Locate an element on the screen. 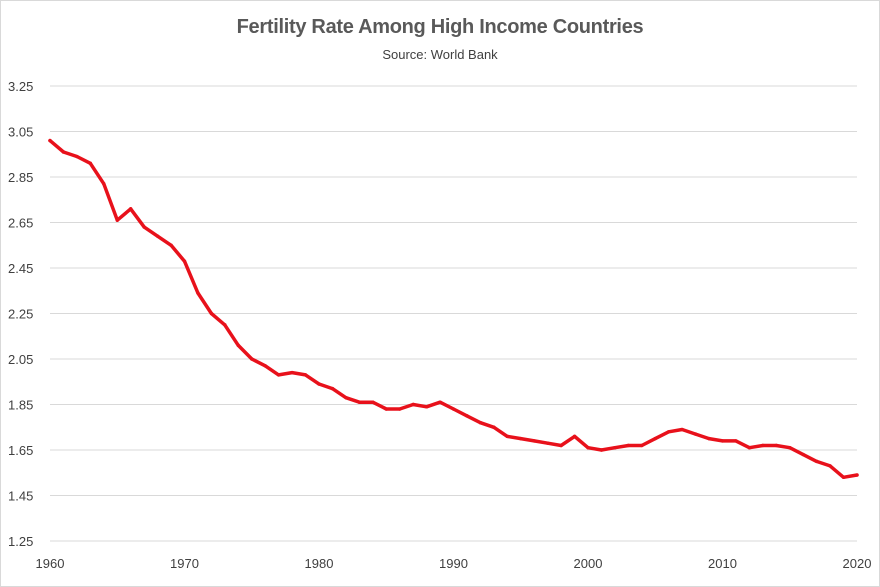 This screenshot has height=587, width=880. y-tick-label: 1.65 is located at coordinates (20, 450).